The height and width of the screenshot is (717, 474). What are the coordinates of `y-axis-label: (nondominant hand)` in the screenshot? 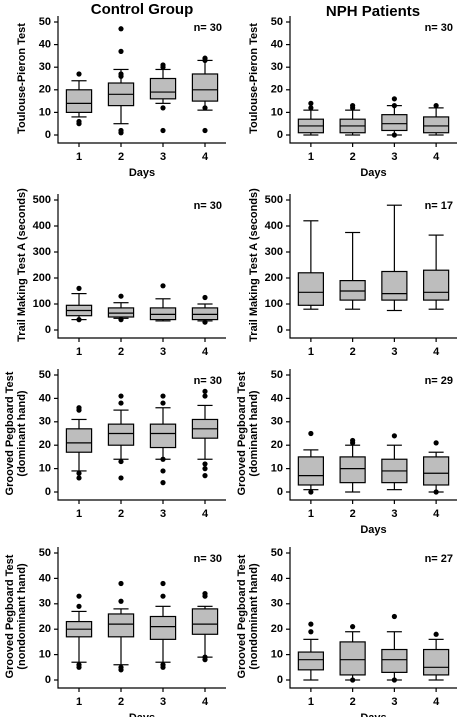 It's located at (22, 616).